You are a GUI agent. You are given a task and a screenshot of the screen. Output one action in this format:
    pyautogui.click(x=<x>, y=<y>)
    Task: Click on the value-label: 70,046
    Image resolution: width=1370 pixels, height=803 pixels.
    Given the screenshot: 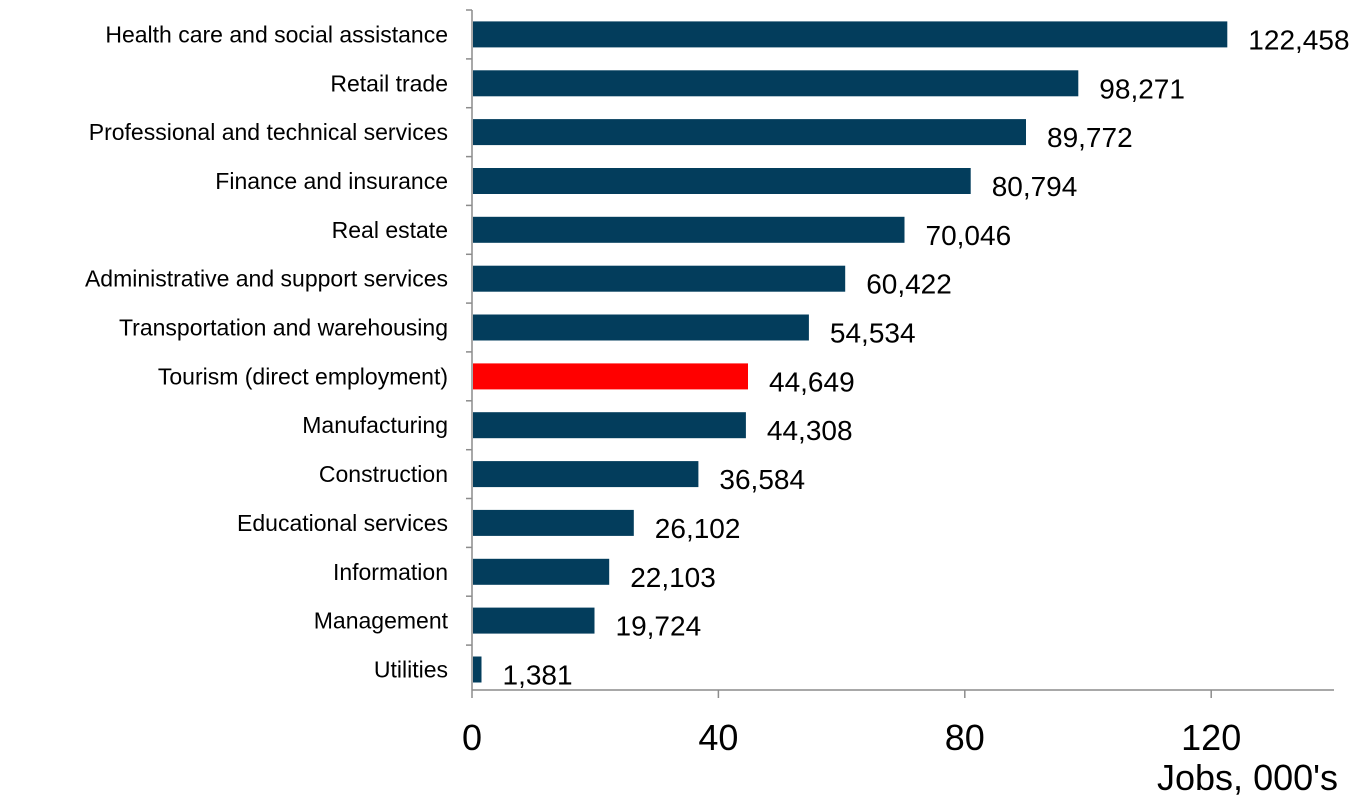 What is the action you would take?
    pyautogui.click(x=969, y=235)
    